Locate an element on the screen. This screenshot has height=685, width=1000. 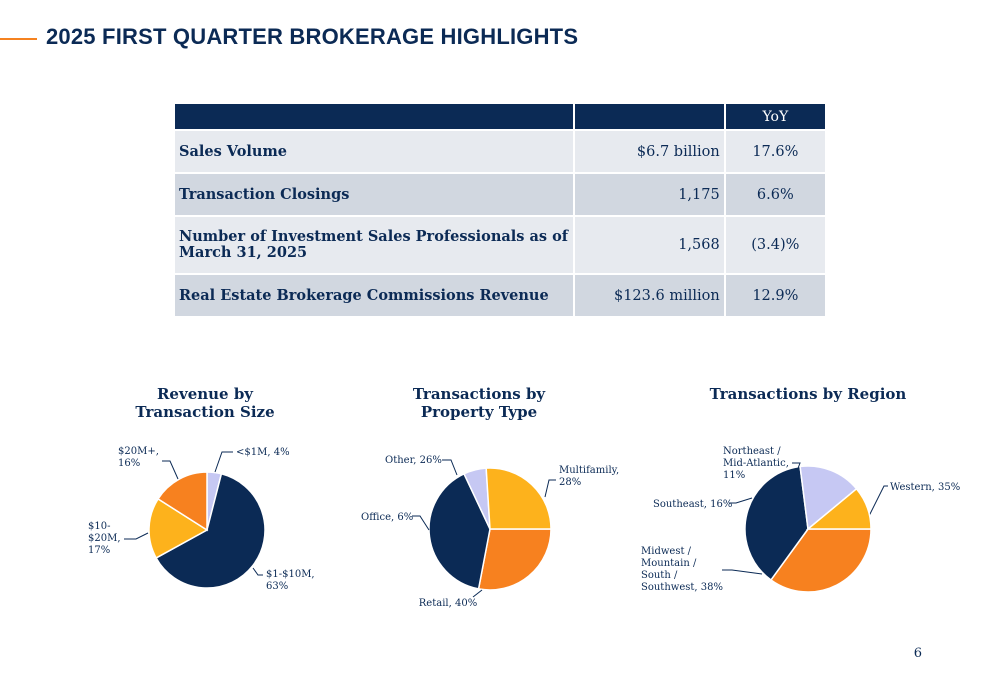
pie-slice-label-line: 63% is located at coordinates (277, 586).